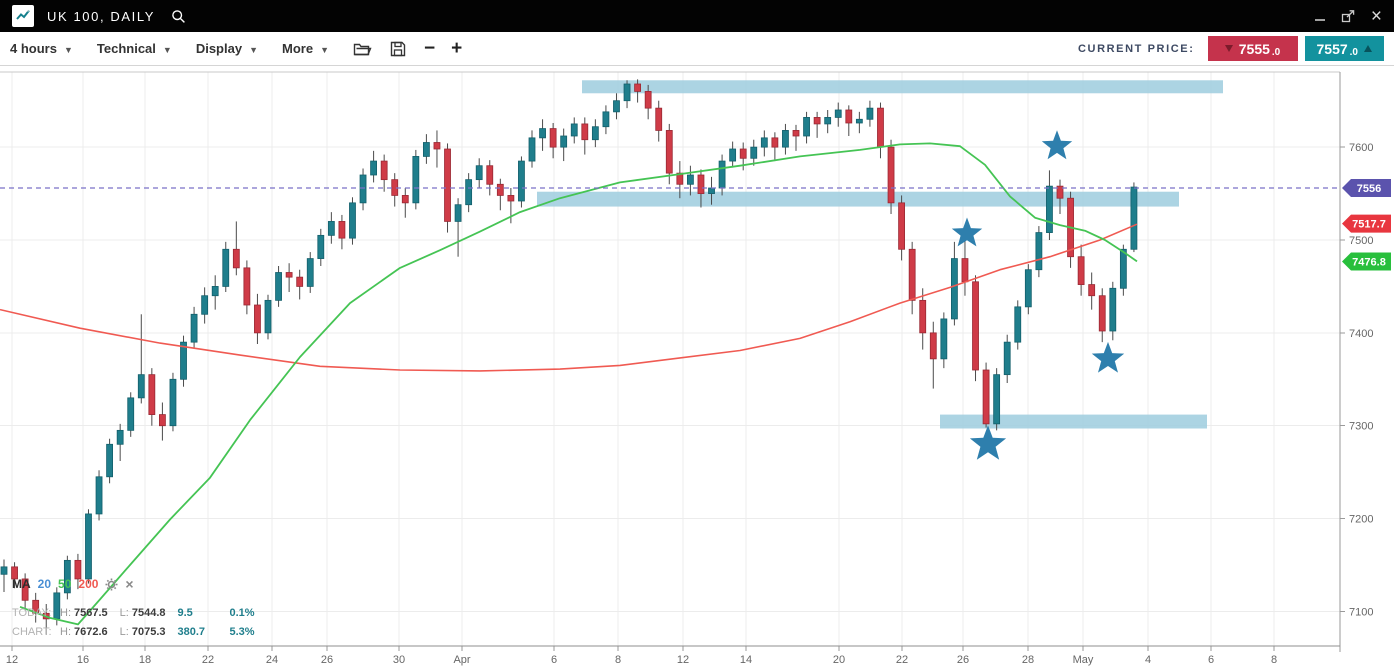 Image resolution: width=1394 pixels, height=671 pixels. I want to click on sell-price-button: 7555 .0, so click(1252, 48).